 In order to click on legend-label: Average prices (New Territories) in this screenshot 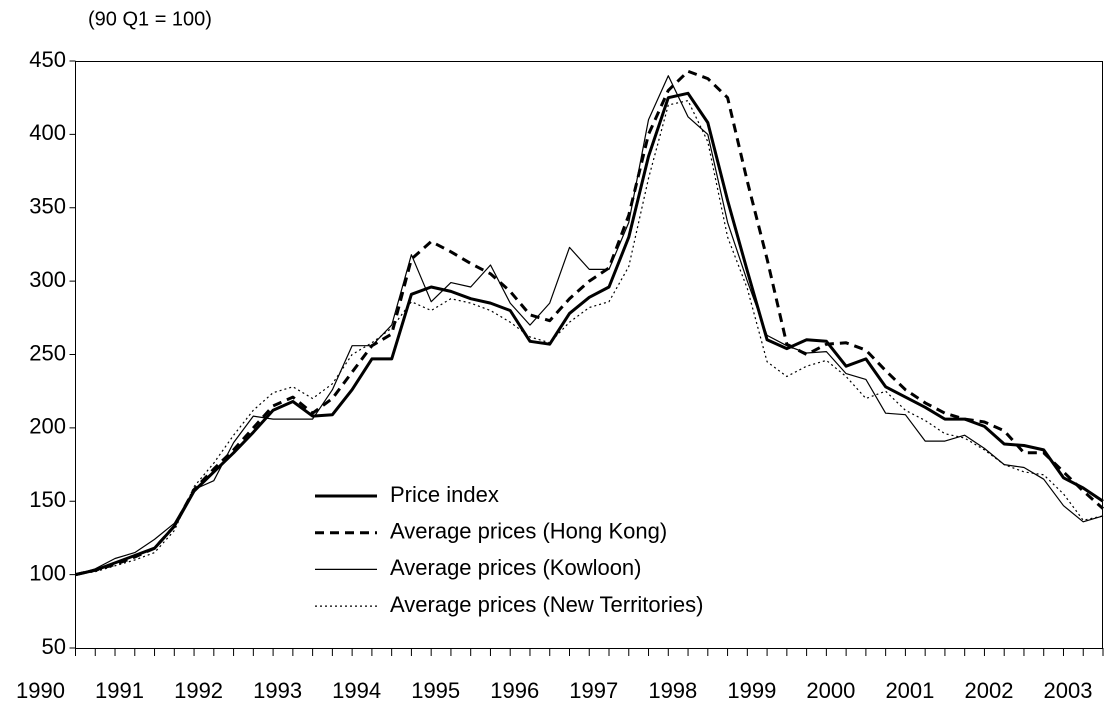, I will do `click(546, 604)`.